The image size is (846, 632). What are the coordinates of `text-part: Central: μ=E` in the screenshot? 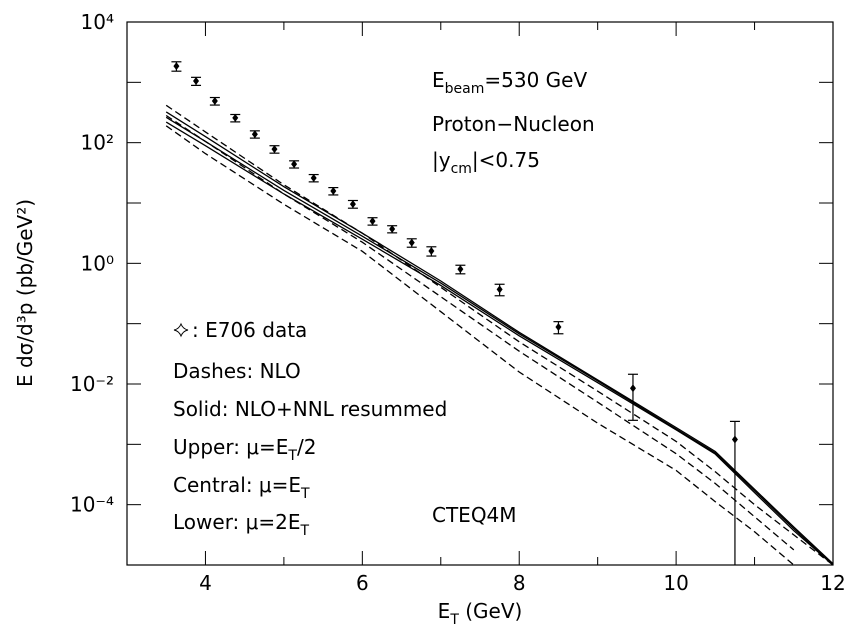 It's located at (237, 485).